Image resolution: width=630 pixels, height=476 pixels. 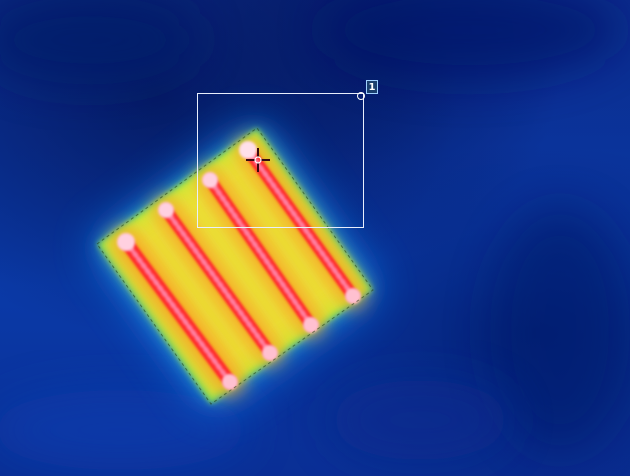 What do you see at coordinates (361, 96) in the screenshot?
I see `measurement-box-handle` at bounding box center [361, 96].